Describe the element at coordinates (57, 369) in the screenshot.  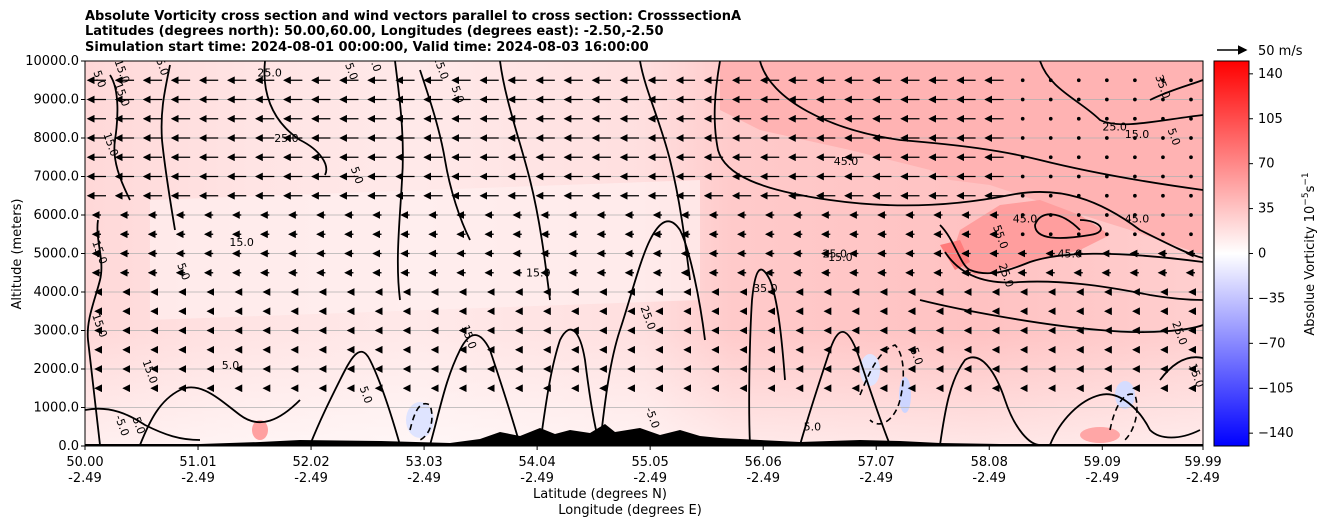
I see `y-tick-label: 2000.0` at that location.